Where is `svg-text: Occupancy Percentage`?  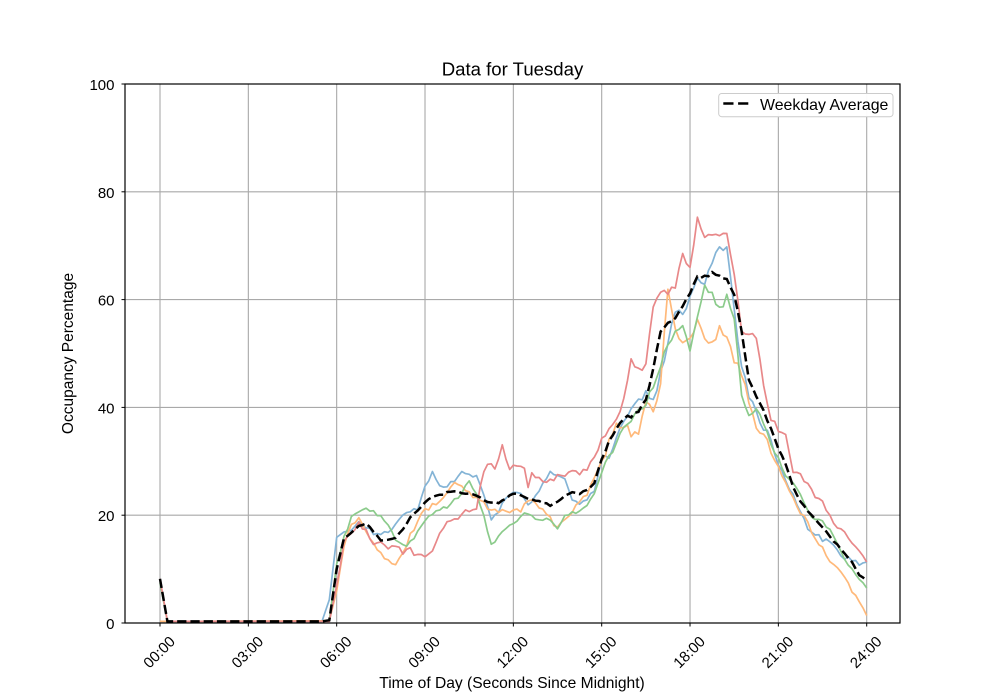 svg-text: Occupancy Percentage is located at coordinates (68, 353).